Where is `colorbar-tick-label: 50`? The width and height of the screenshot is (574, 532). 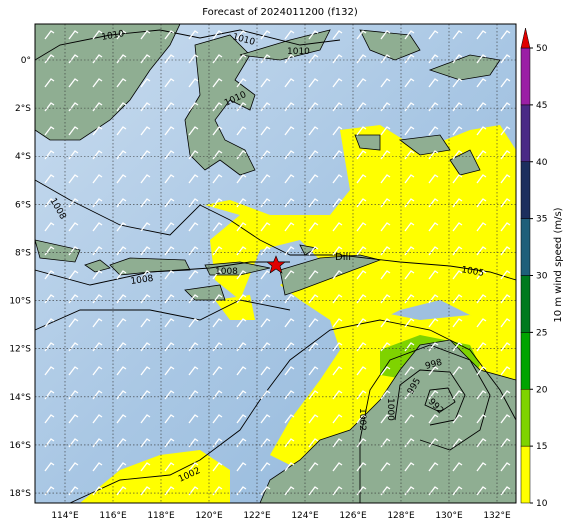 colorbar-tick-label: 50 is located at coordinates (542, 49).